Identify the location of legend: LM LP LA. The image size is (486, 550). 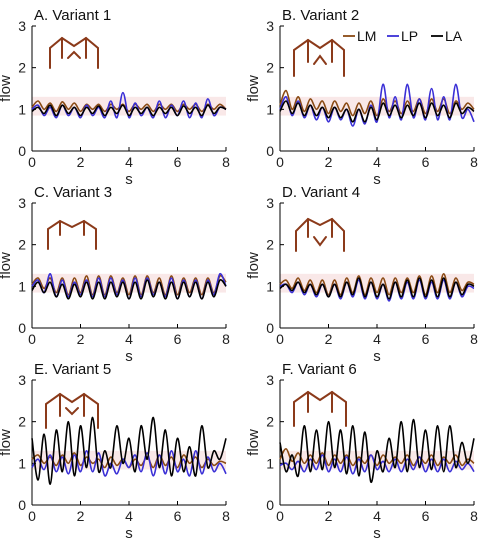
(403, 36).